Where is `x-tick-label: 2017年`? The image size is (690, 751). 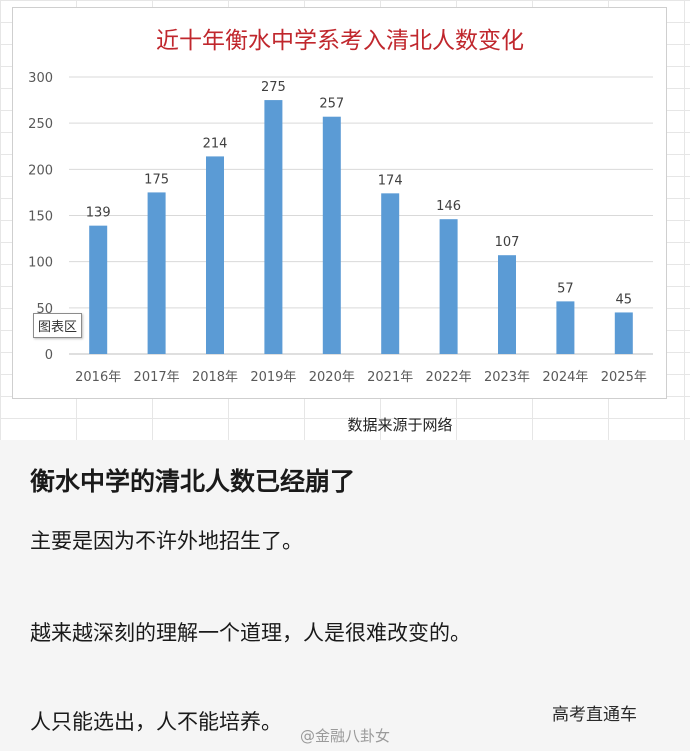 x-tick-label: 2017年 is located at coordinates (157, 377).